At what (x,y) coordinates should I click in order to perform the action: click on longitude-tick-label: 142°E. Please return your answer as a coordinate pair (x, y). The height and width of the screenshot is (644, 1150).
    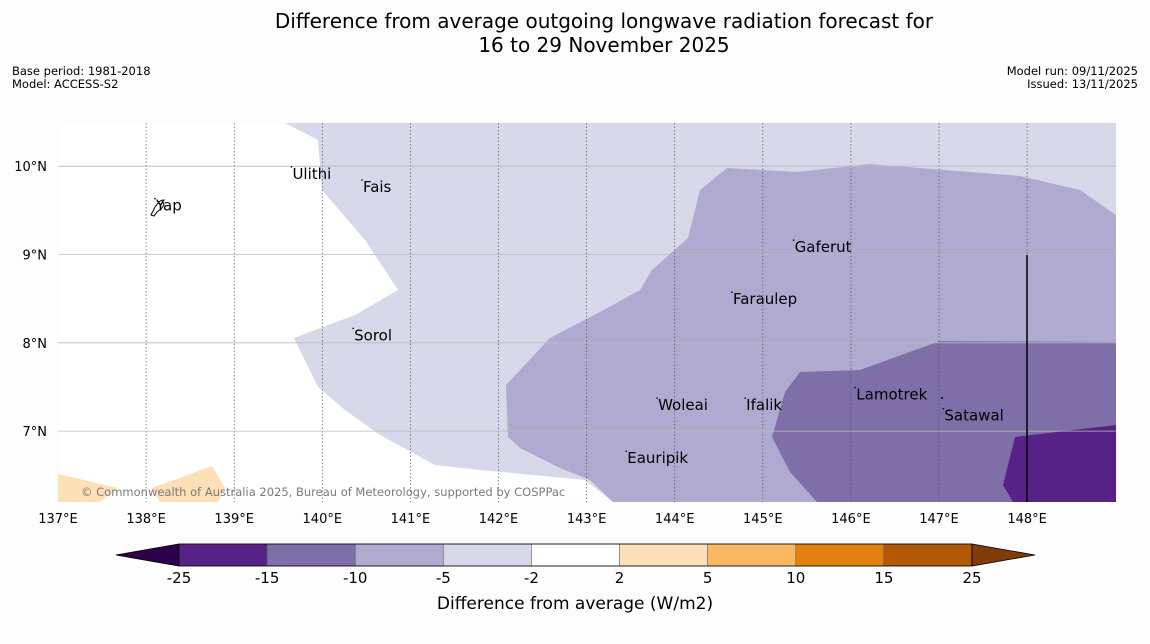
    Looking at the image, I should click on (499, 519).